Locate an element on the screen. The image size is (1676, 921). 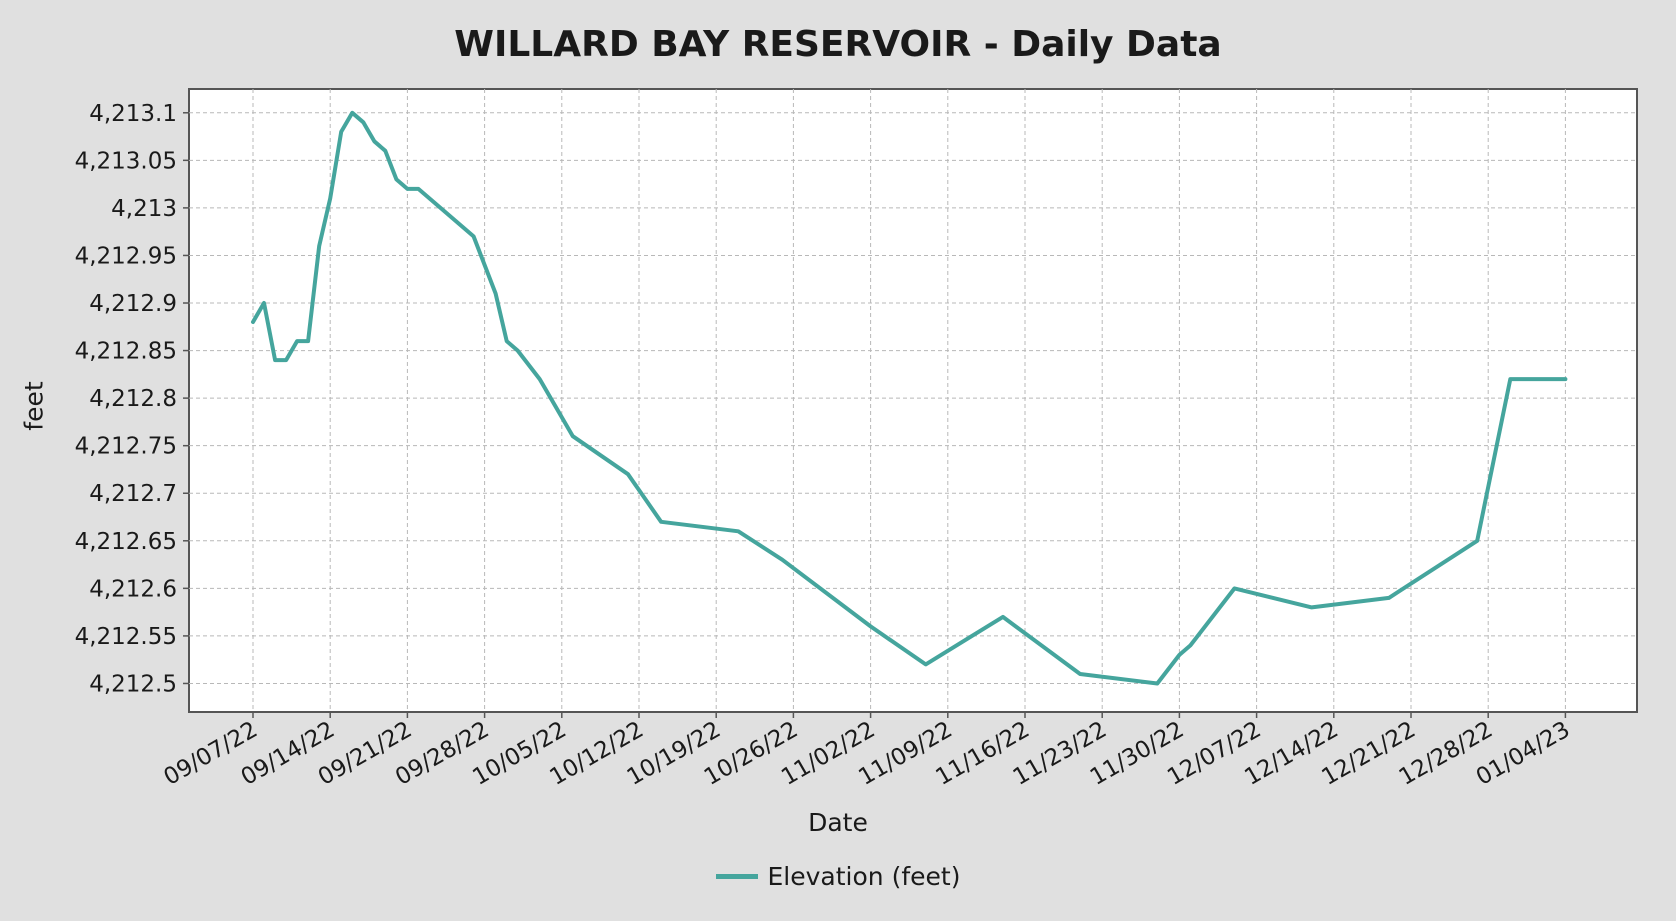
y-tick-label: 4,213.05 is located at coordinates (126, 161).